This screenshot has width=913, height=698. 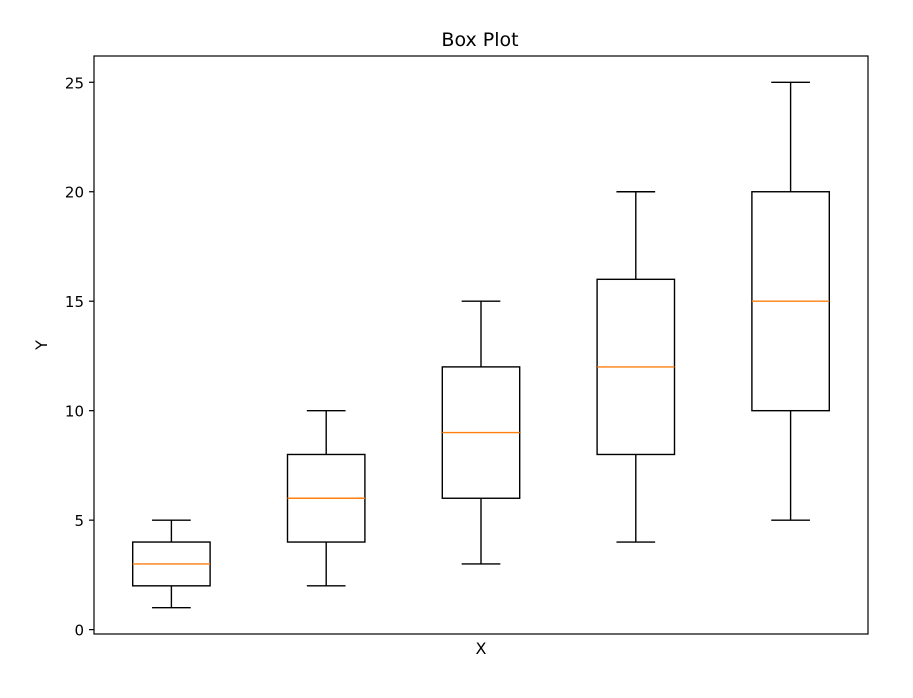 I want to click on x-axis-label: X, so click(x=481, y=648).